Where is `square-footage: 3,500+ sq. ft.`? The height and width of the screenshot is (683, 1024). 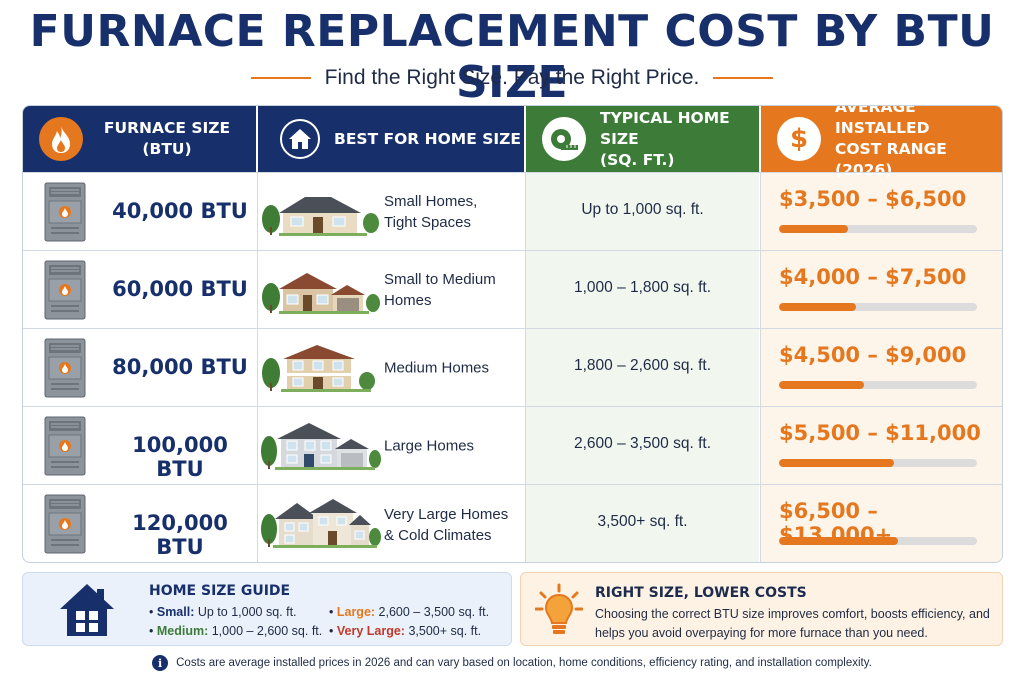
square-footage: 3,500+ sq. ft. is located at coordinates (642, 521).